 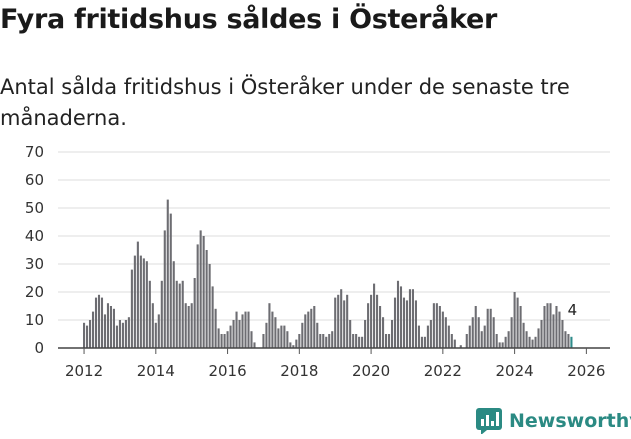 What do you see at coordinates (249, 19) in the screenshot?
I see `chart-title: Fyra fritidshus såldes i Österåker` at bounding box center [249, 19].